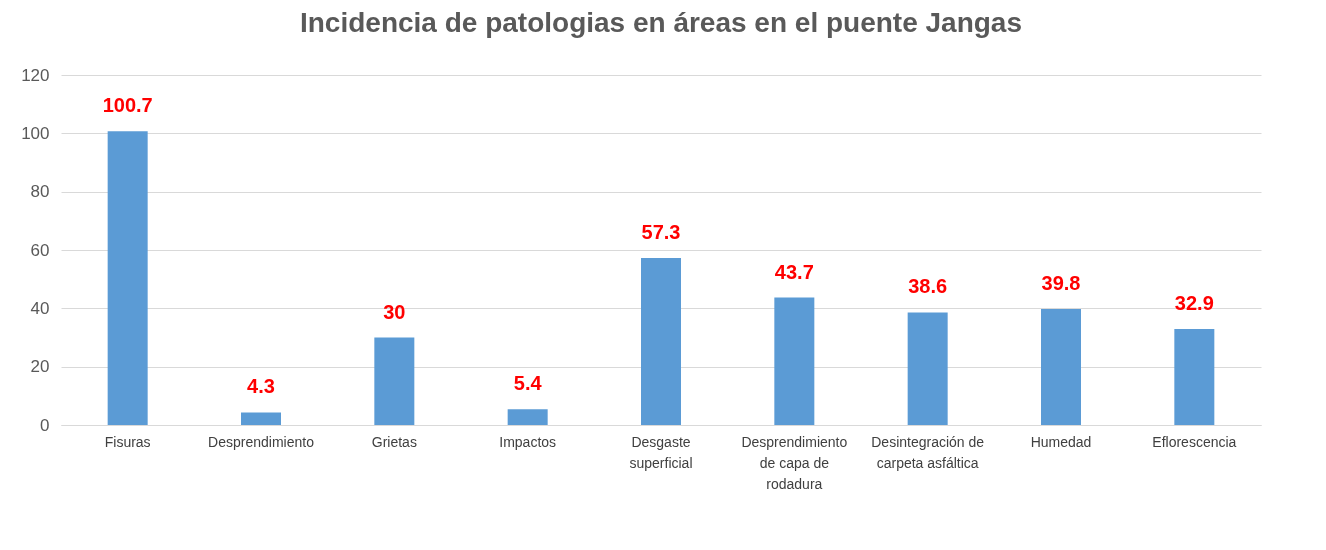 This screenshot has height=550, width=1326. Describe the element at coordinates (40, 308) in the screenshot. I see `y-tick-label: 40` at that location.